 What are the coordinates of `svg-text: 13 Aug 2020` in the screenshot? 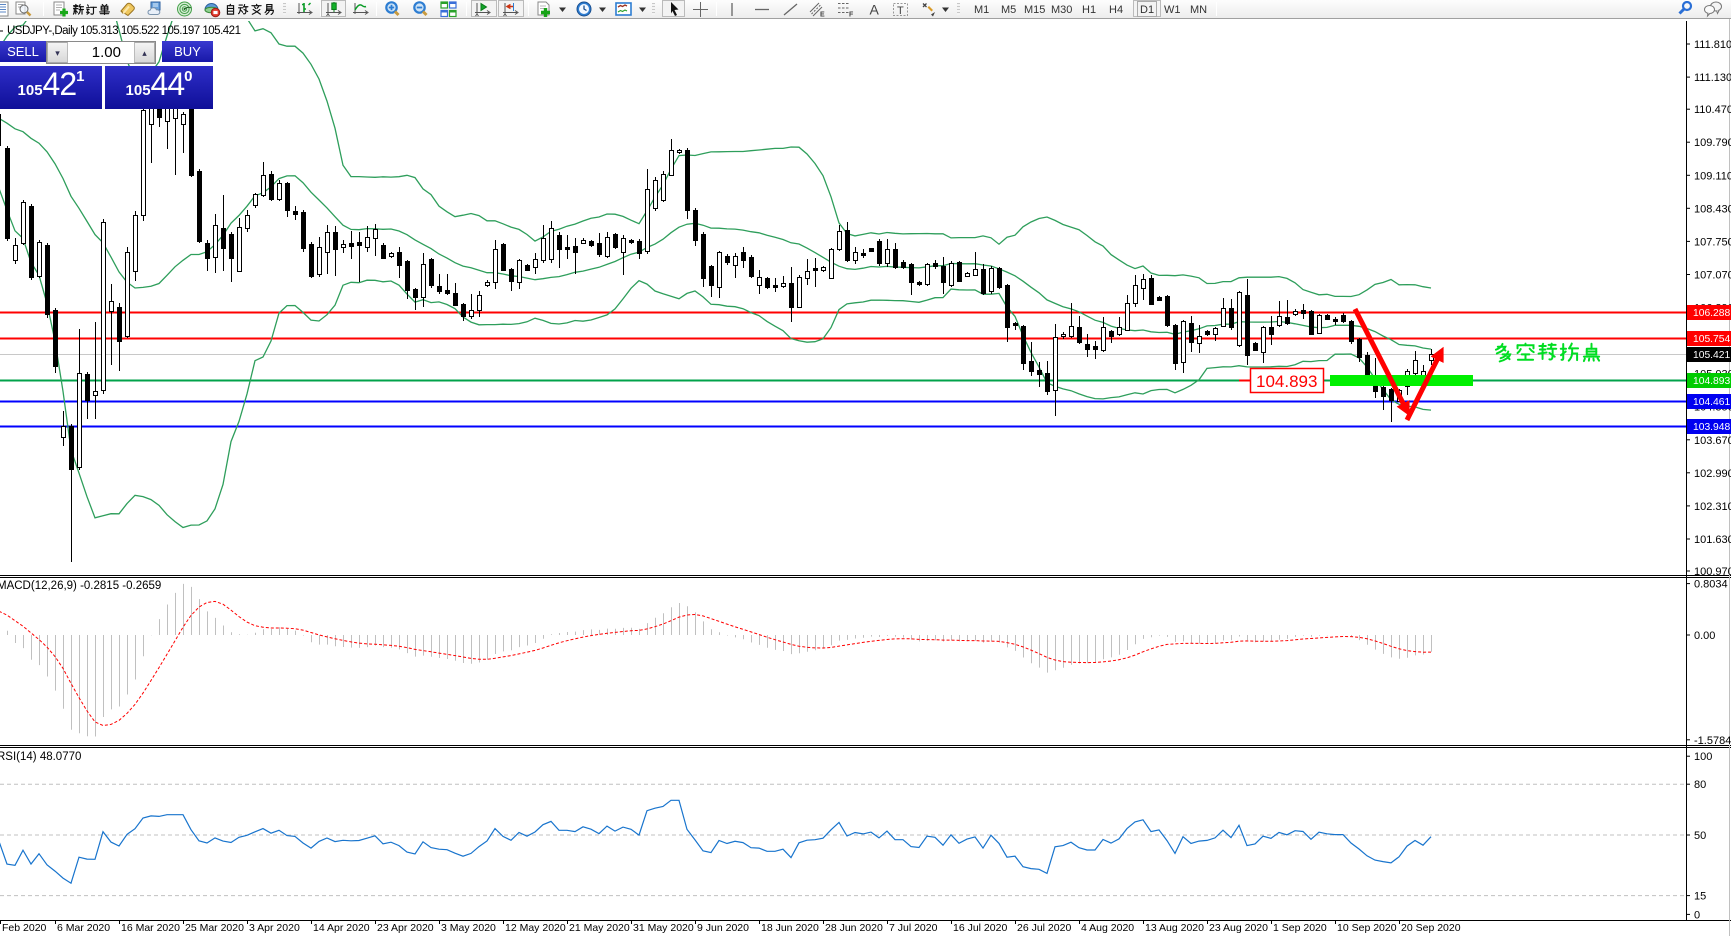 It's located at (1174, 928).